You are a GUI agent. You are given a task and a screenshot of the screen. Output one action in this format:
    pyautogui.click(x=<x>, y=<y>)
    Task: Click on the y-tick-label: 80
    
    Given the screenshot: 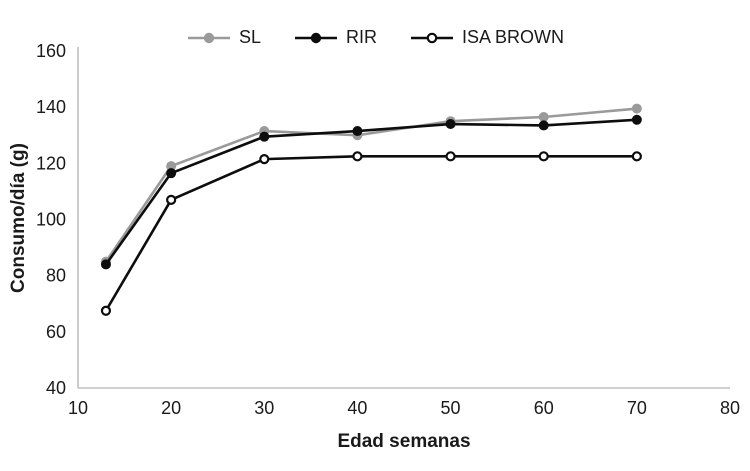 What is the action you would take?
    pyautogui.click(x=56, y=276)
    